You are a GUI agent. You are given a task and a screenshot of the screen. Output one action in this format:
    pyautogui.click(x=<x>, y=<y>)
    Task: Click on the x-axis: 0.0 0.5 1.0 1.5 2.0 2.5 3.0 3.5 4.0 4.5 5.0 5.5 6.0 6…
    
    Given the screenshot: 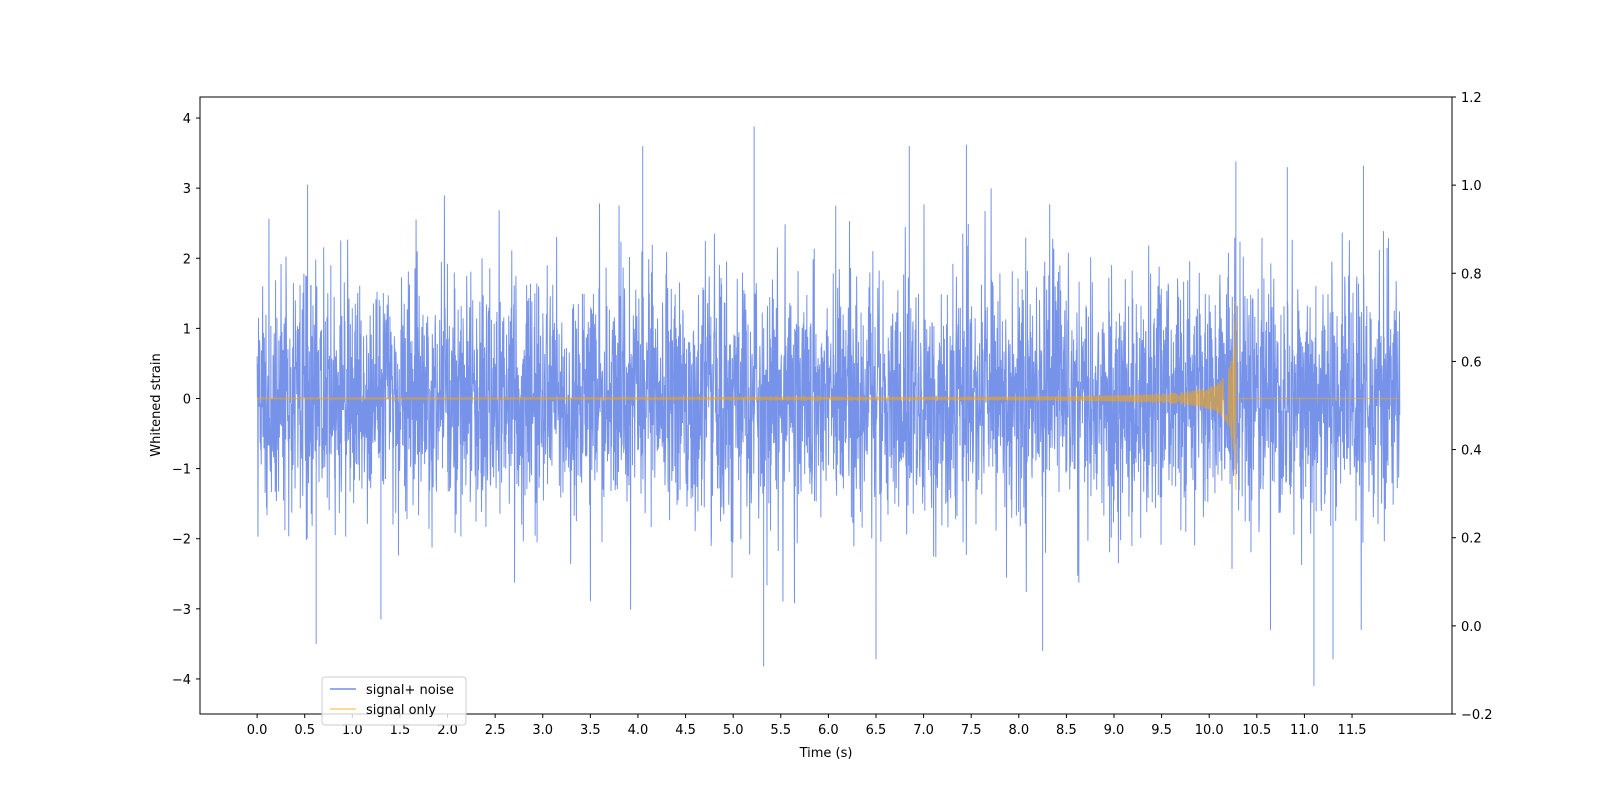 What is the action you would take?
    pyautogui.click(x=807, y=726)
    